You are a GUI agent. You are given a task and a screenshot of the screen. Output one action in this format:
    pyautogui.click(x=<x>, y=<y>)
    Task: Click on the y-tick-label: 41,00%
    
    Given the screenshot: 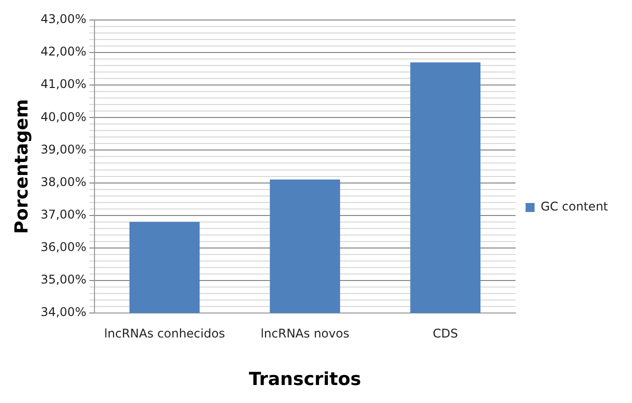 What is the action you would take?
    pyautogui.click(x=63, y=84)
    